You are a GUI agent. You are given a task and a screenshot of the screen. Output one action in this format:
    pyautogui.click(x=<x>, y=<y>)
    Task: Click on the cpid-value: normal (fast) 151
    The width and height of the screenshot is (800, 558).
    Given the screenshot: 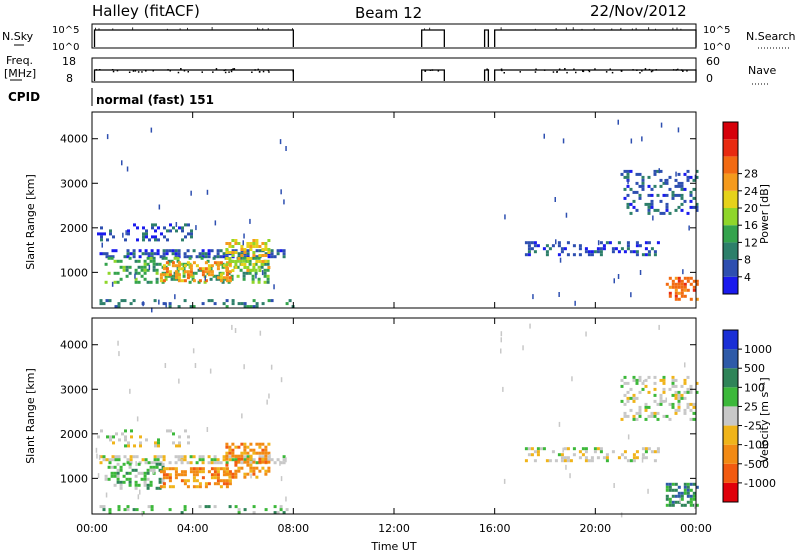 What is the action you would take?
    pyautogui.click(x=155, y=100)
    